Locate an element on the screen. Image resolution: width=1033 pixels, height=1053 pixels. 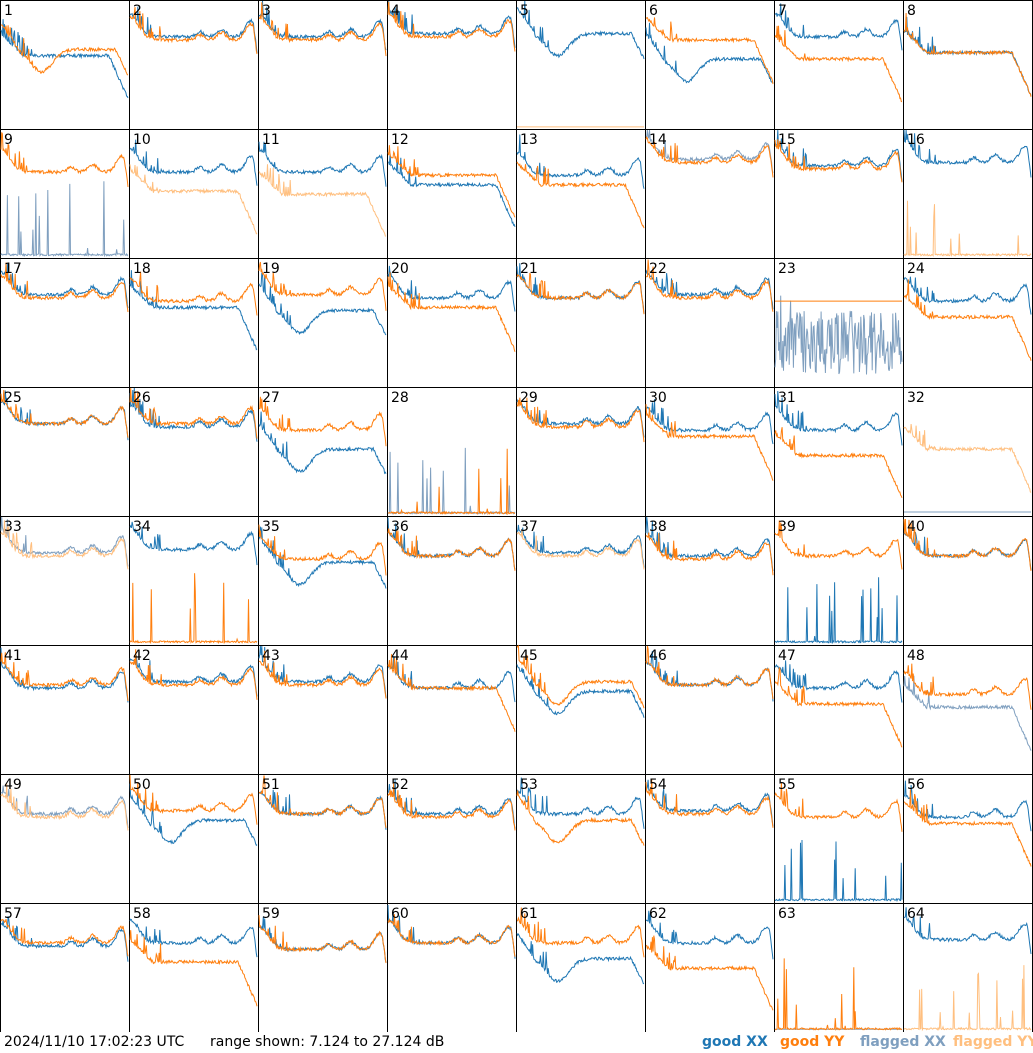
panel-label: 34 is located at coordinates (142, 527).